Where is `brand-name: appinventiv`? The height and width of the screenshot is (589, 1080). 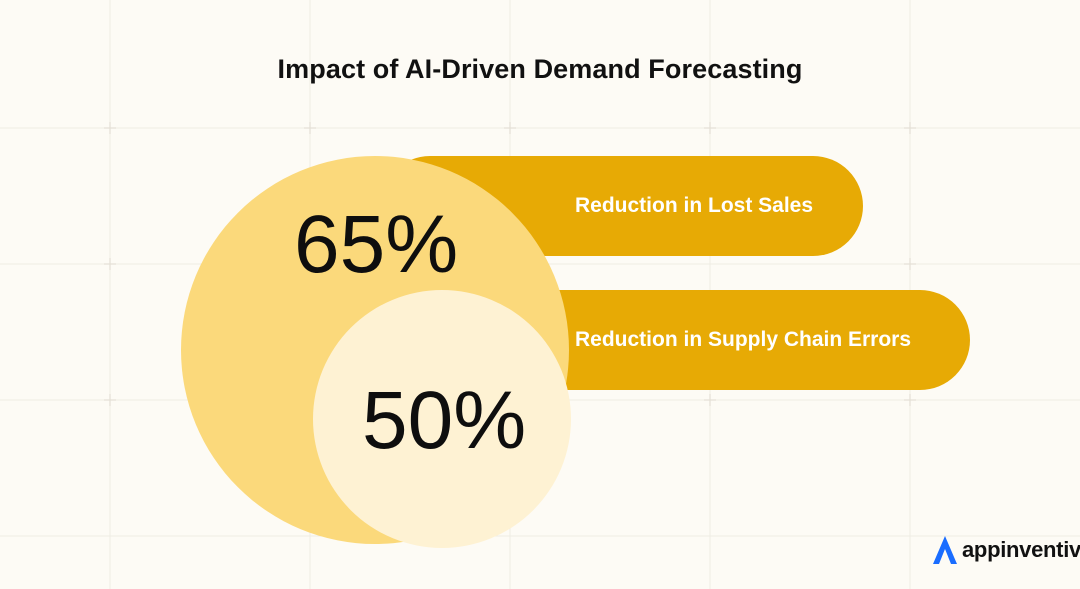
brand-name: appinventiv is located at coordinates (1021, 549).